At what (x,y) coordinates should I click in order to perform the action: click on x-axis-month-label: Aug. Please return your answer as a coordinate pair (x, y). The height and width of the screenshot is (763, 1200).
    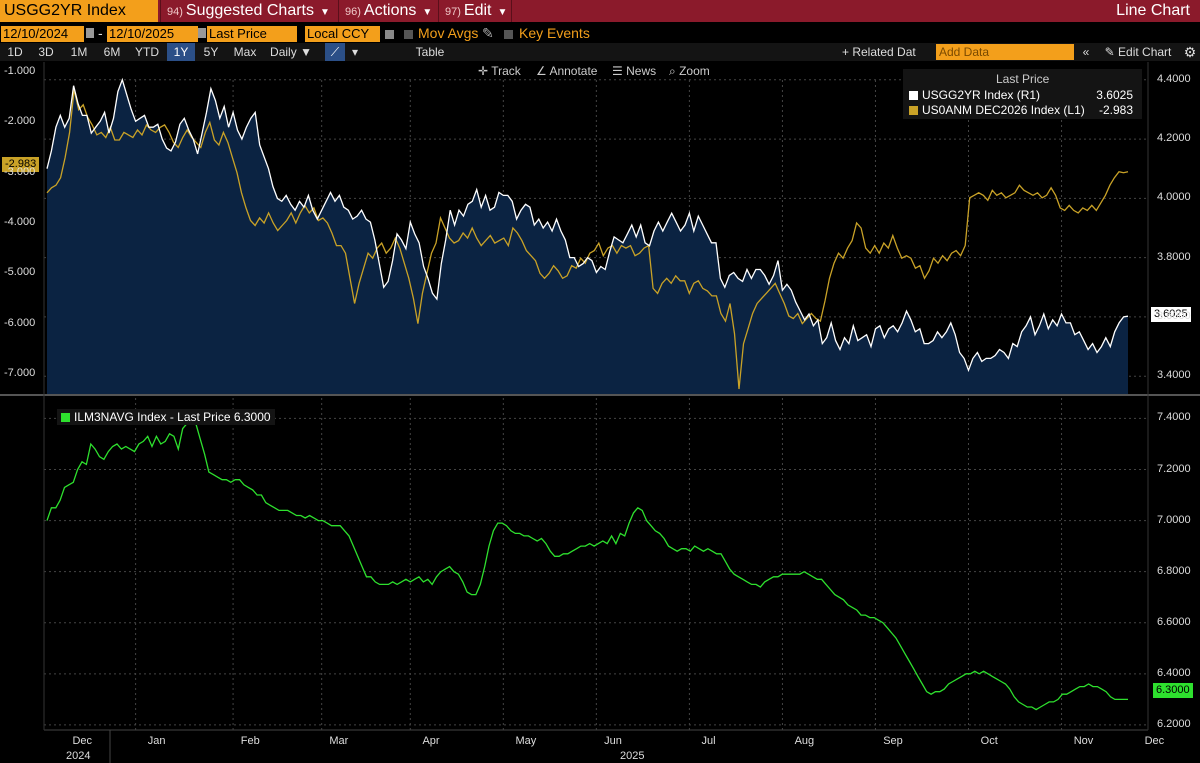
    Looking at the image, I should click on (804, 741).